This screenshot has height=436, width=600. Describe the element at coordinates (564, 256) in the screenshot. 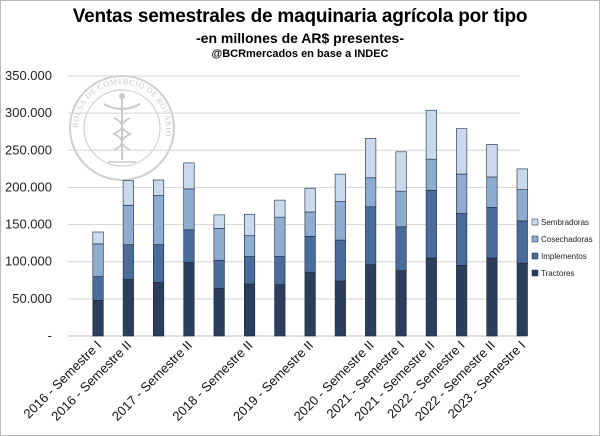

I see `legend-label-implementos: Implementos` at that location.